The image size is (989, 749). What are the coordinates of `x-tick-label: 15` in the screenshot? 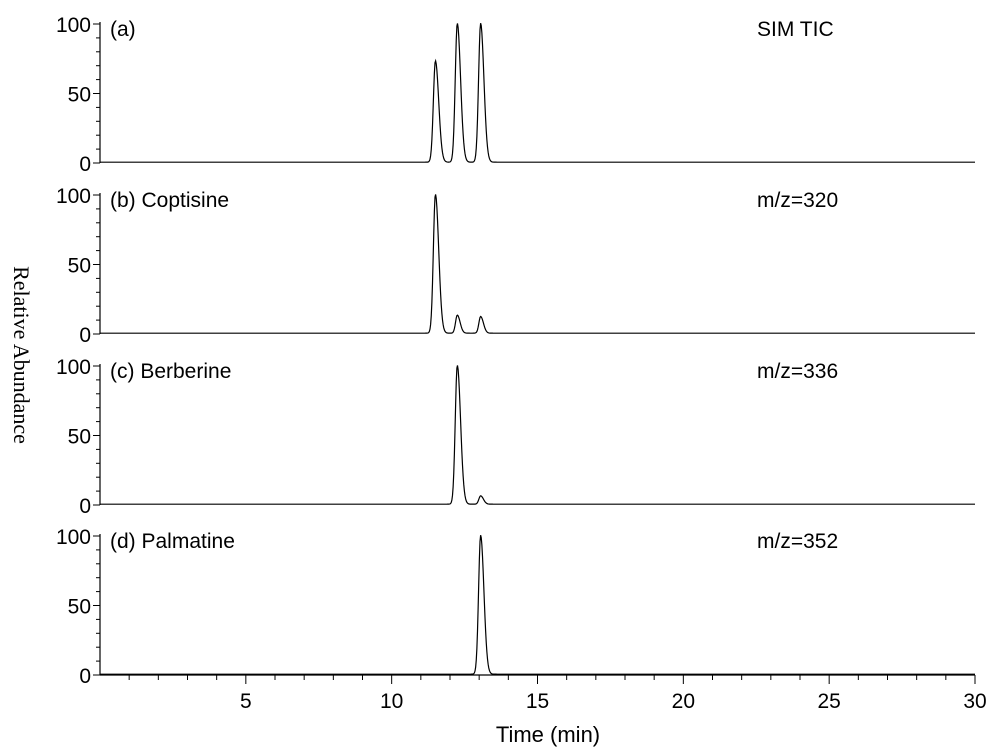 It's located at (537, 701).